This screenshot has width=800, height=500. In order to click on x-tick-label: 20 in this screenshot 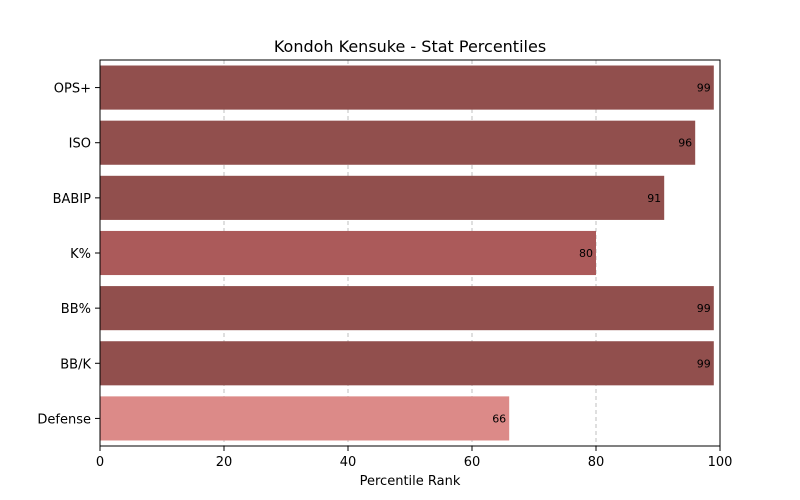, I will do `click(224, 462)`.